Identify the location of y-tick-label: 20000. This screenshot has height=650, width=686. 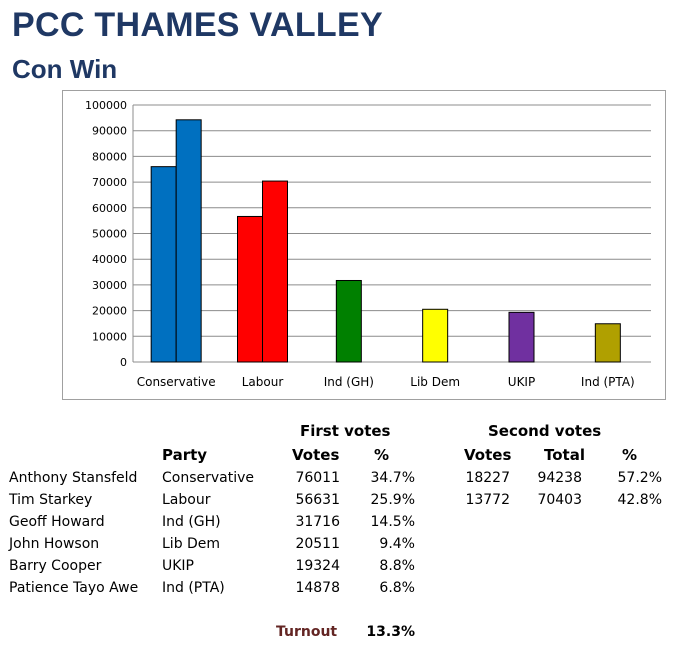
(109, 311).